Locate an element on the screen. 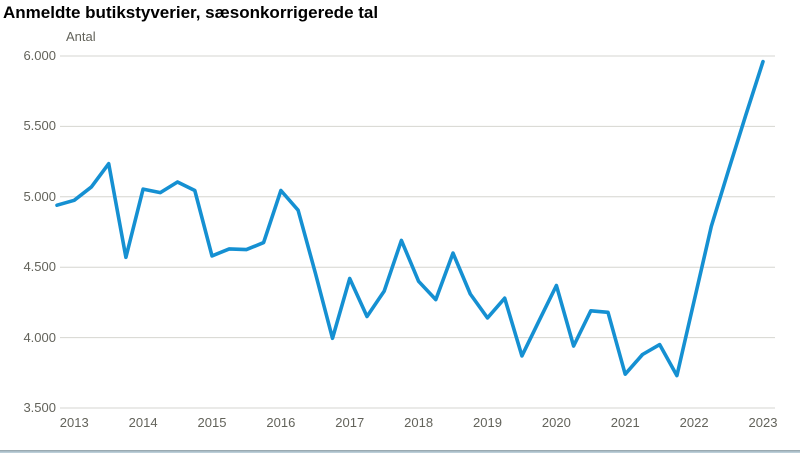  x-axis-tick-label: 2021 is located at coordinates (625, 422).